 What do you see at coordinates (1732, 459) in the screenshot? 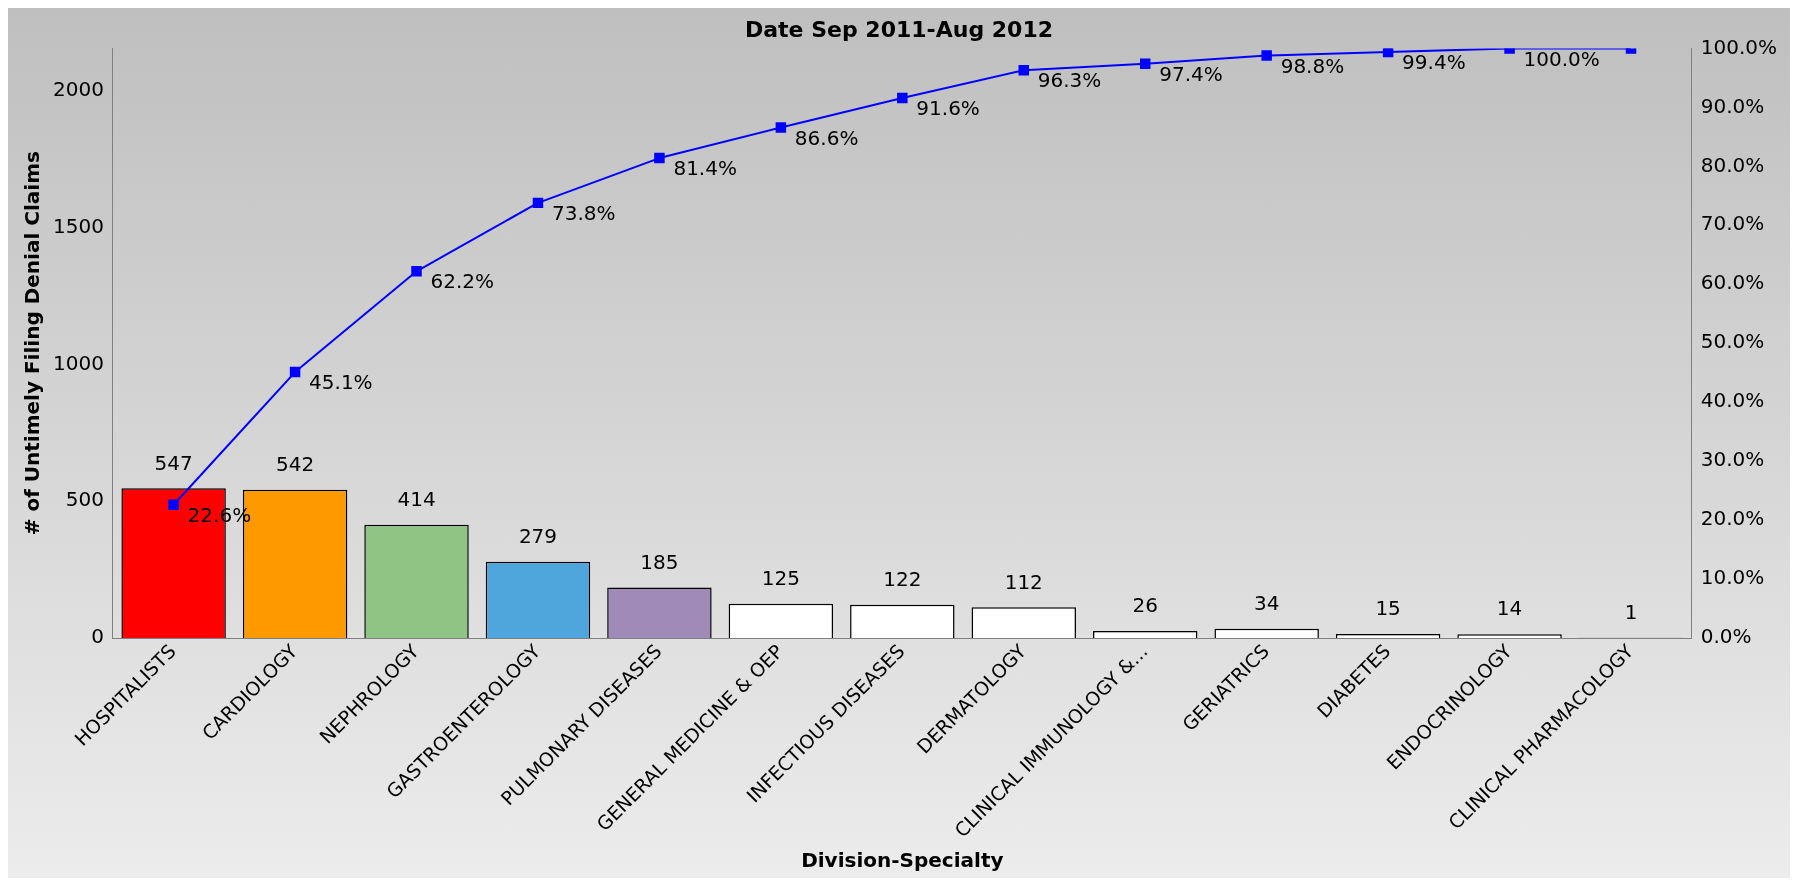
I see `y2-tick-label: 30.0%` at bounding box center [1732, 459].